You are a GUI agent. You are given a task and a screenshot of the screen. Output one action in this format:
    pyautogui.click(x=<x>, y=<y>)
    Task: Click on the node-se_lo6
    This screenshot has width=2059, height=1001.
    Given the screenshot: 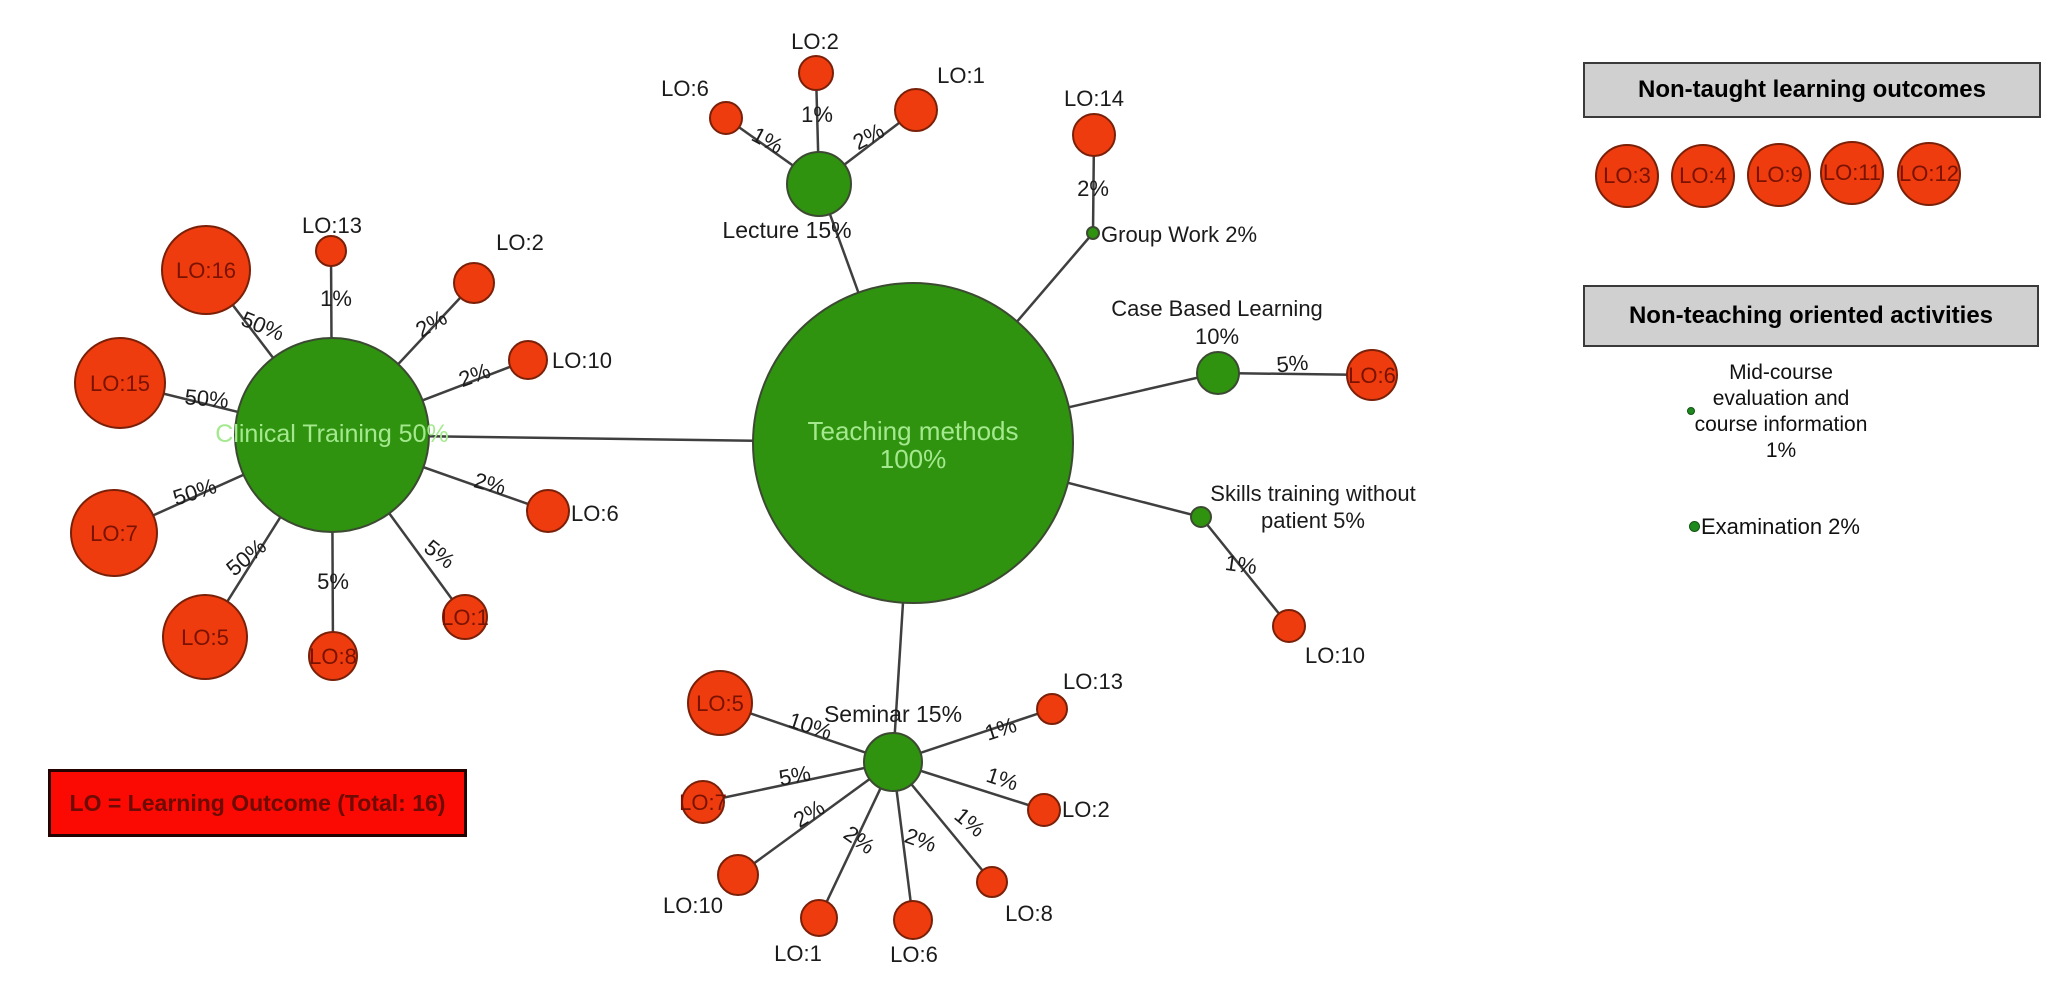 What is the action you would take?
    pyautogui.click(x=913, y=920)
    